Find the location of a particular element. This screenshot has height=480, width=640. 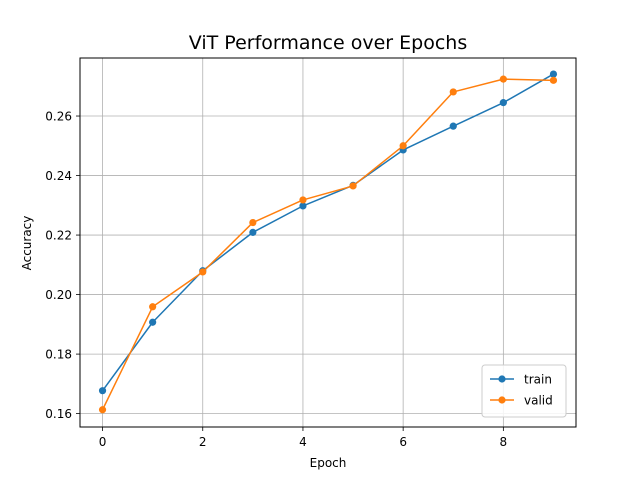

y-tick-label: 0.24 is located at coordinates (58, 176).